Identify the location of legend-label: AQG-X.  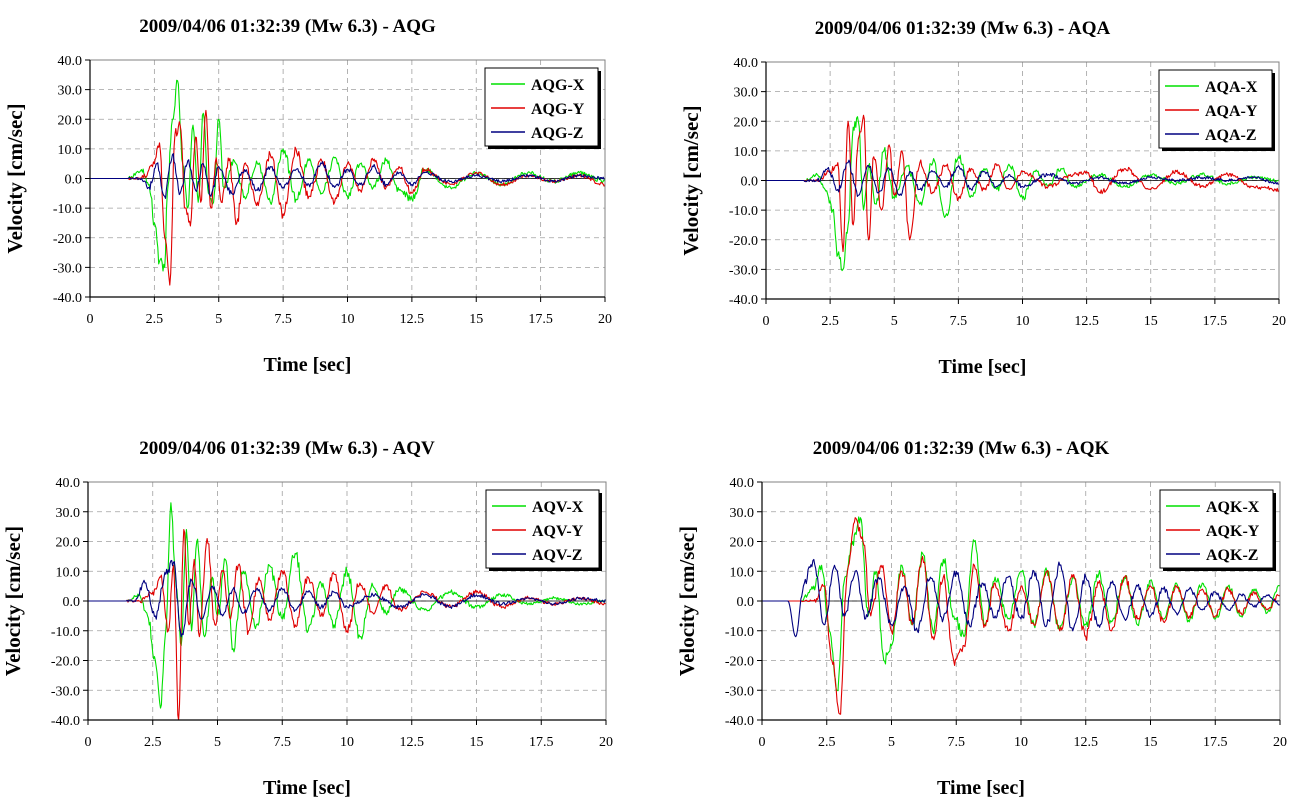
(558, 85).